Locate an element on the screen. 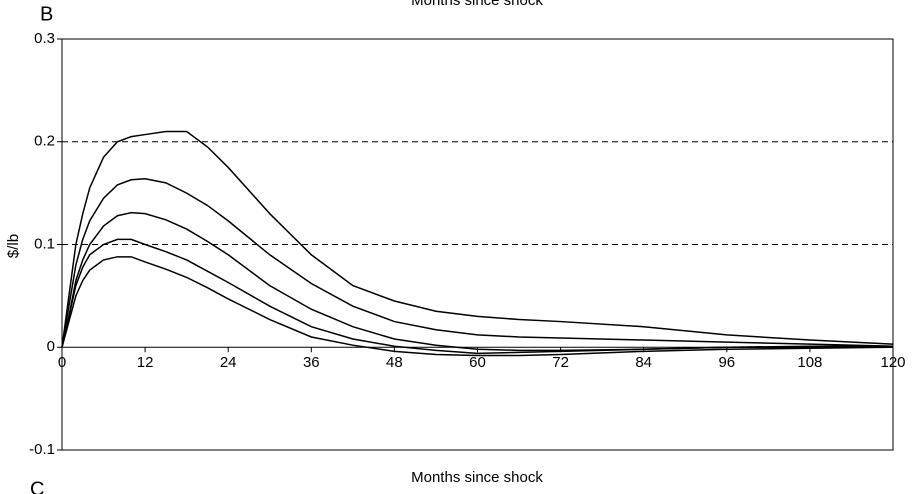 The height and width of the screenshot is (494, 916). x-tick-label: 96 is located at coordinates (726, 362).